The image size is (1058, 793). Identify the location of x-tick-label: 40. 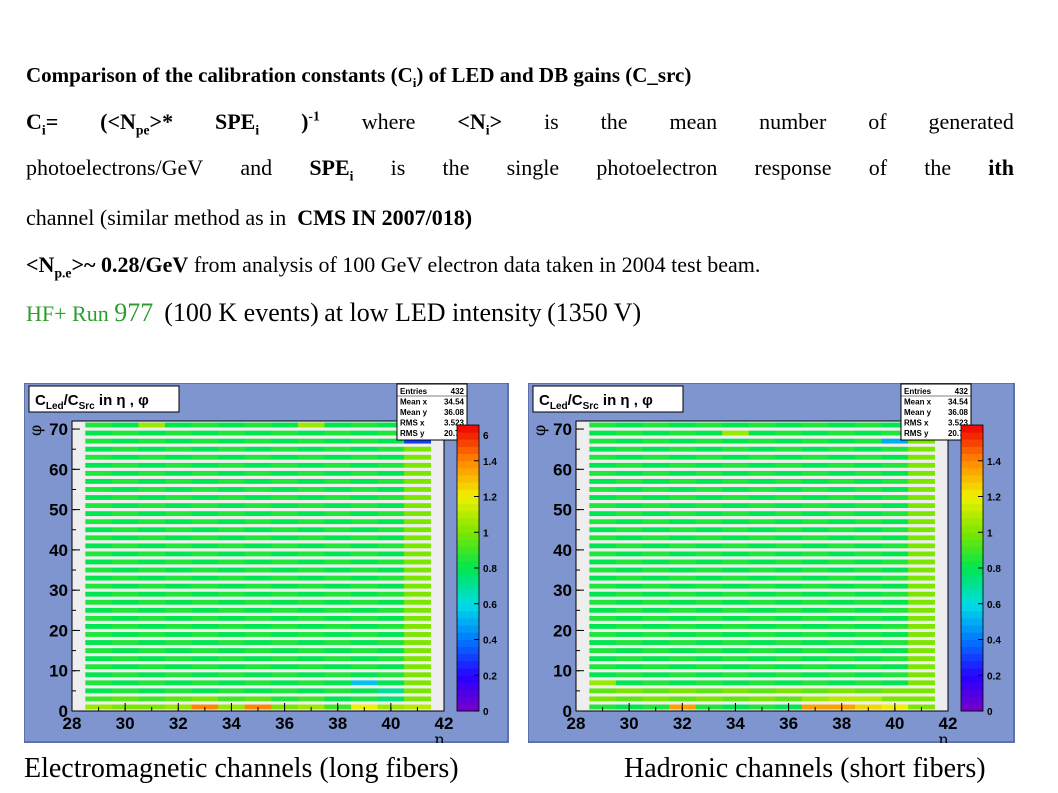
(894, 723).